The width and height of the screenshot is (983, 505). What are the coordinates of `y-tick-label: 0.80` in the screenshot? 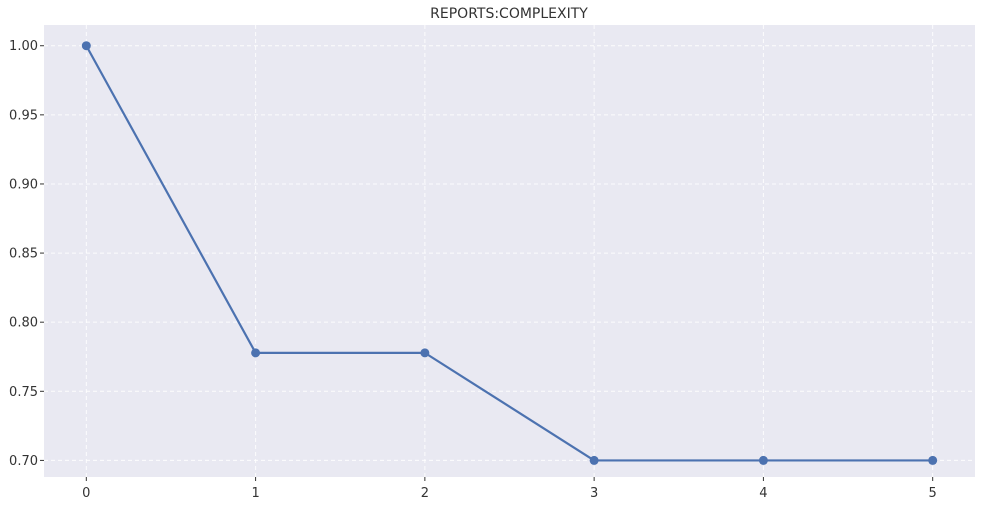 It's located at (23, 323).